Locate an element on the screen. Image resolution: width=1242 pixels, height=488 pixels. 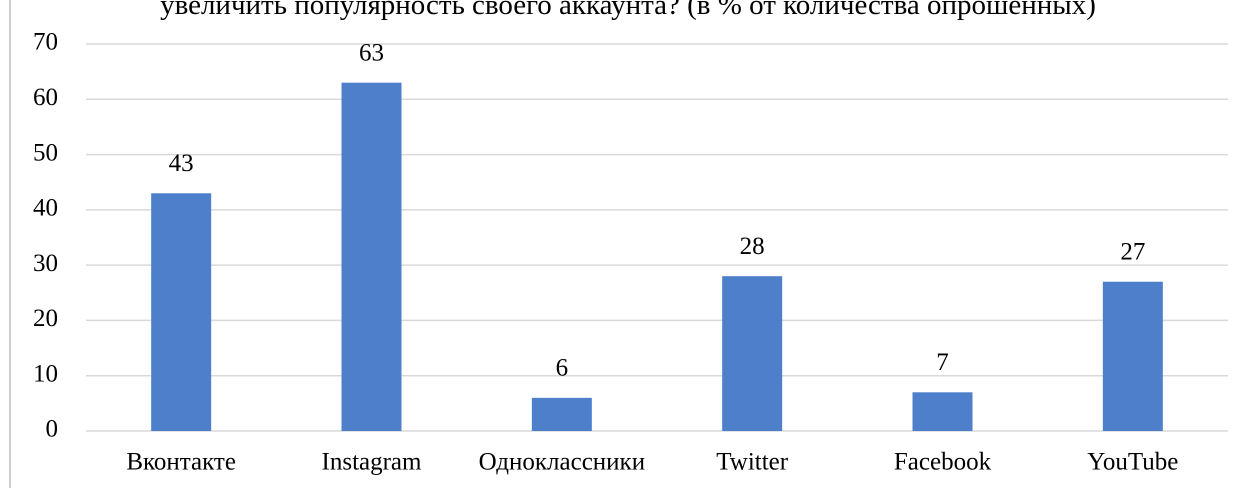
y-tick-label: 70 is located at coordinates (45, 42).